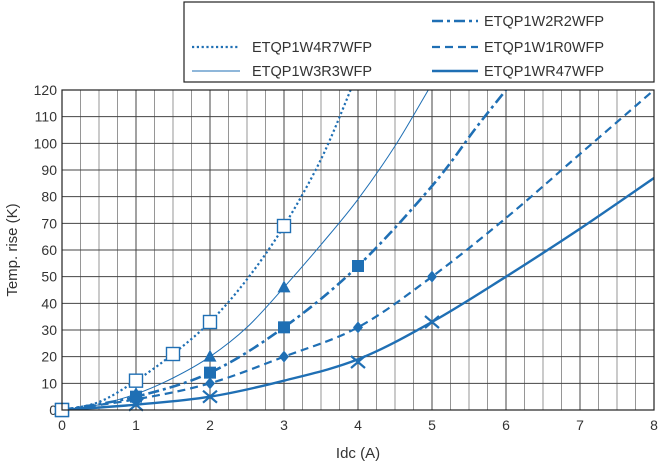 The height and width of the screenshot is (471, 670). I want to click on x-tick-label: 1, so click(136, 425).